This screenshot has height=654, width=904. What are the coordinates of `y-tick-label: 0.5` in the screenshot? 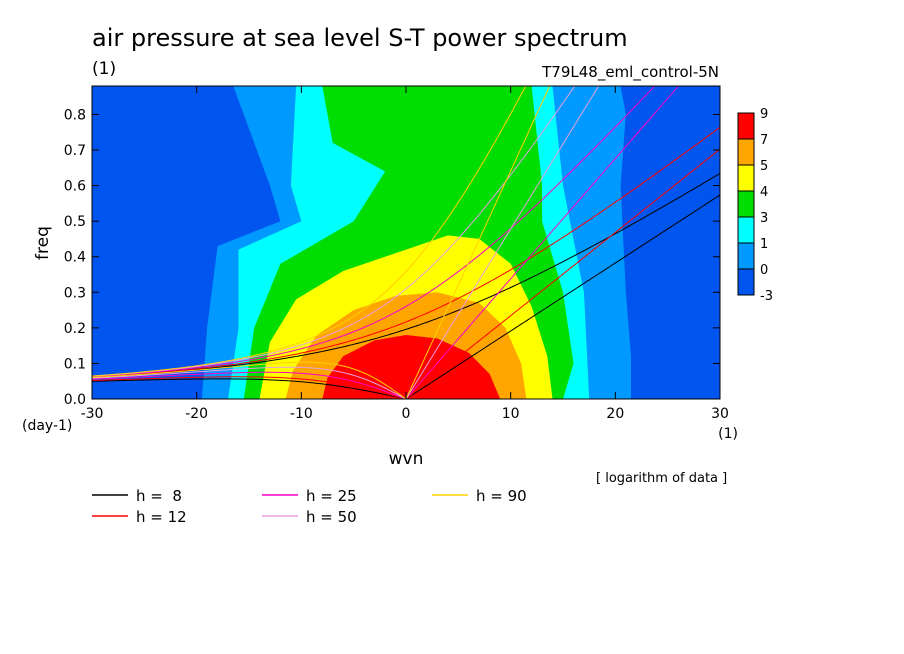 It's located at (75, 222).